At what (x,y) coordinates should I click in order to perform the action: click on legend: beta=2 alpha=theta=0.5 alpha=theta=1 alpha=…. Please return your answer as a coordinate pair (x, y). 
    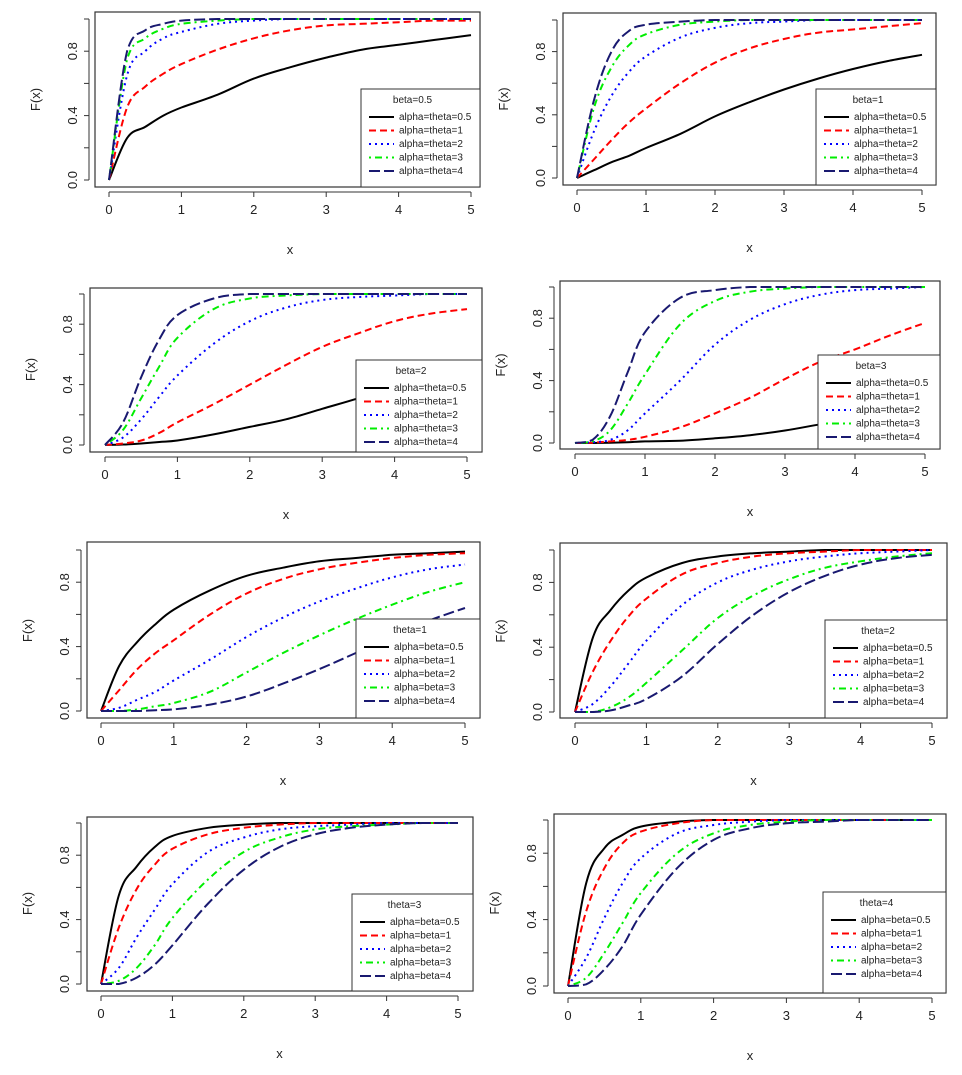
    Looking at the image, I should click on (419, 406).